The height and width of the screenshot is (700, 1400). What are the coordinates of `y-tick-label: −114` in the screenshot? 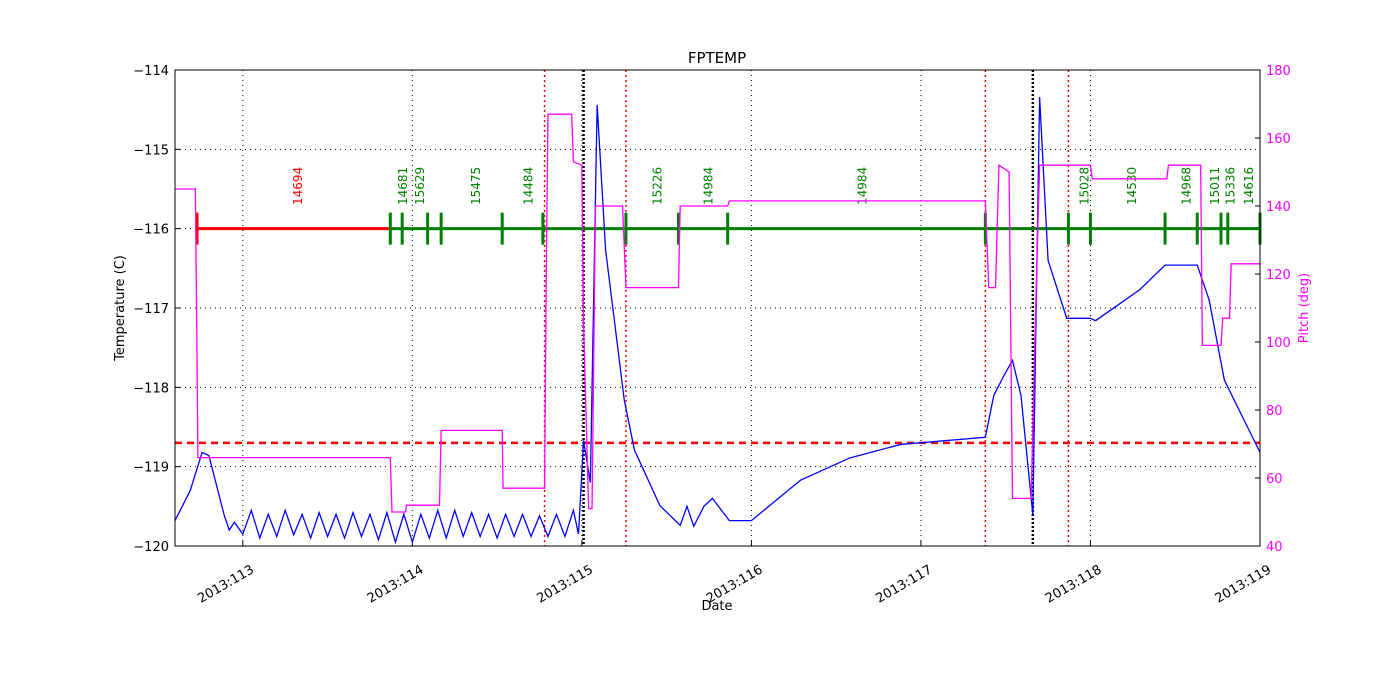 It's located at (151, 71).